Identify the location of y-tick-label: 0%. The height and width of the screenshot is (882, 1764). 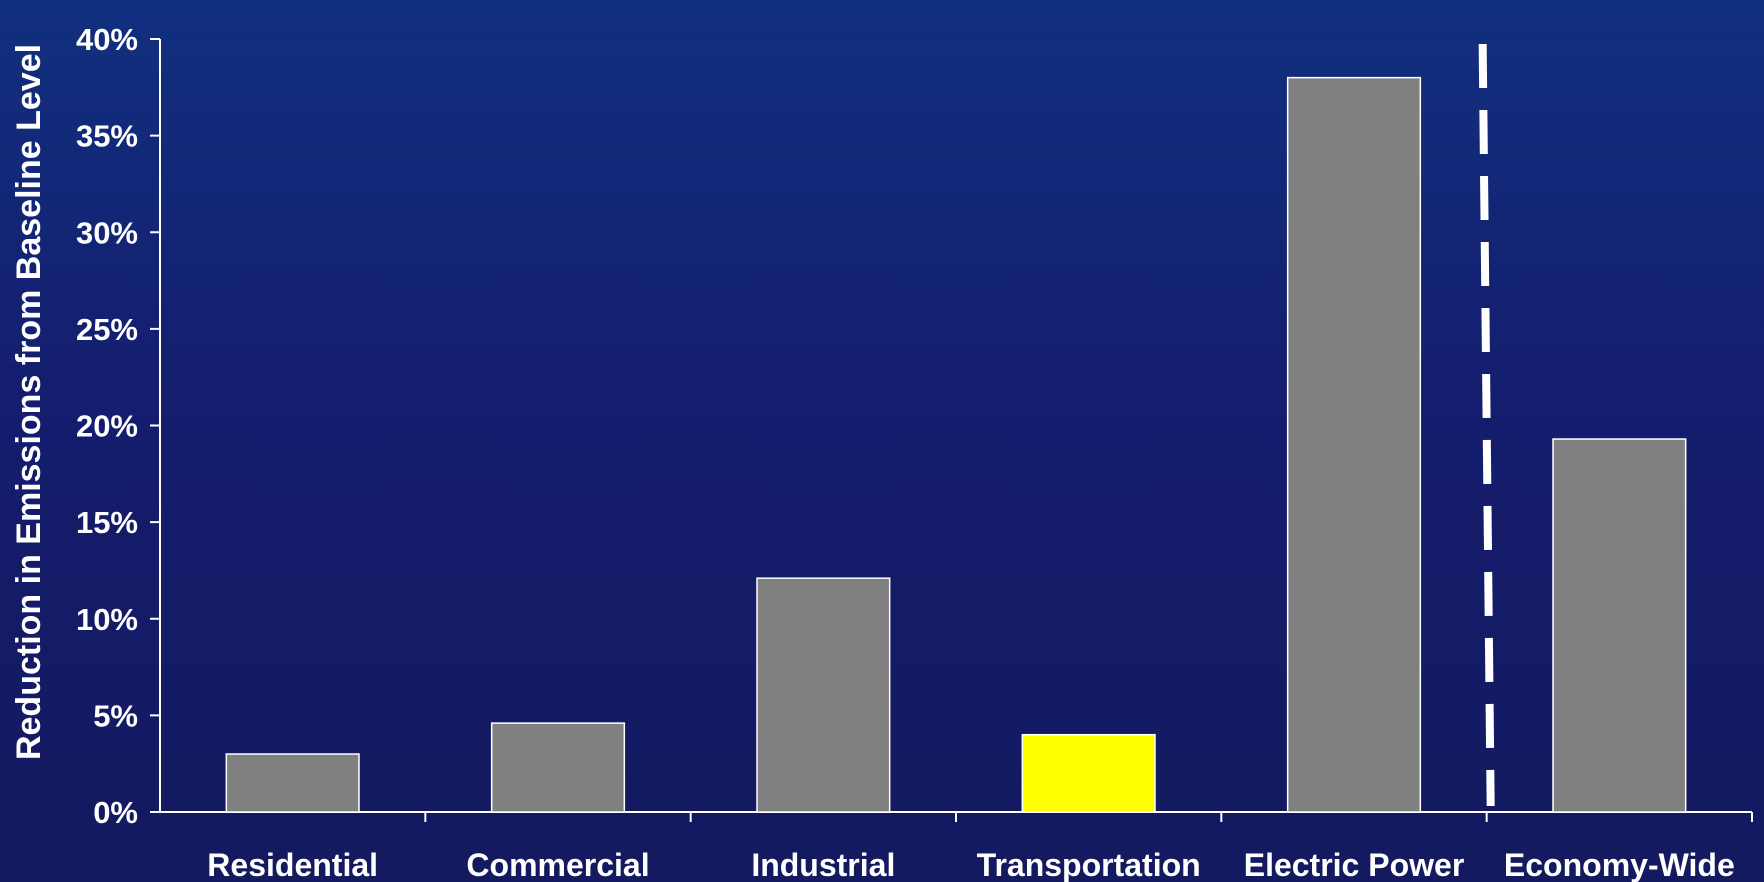
(115, 812).